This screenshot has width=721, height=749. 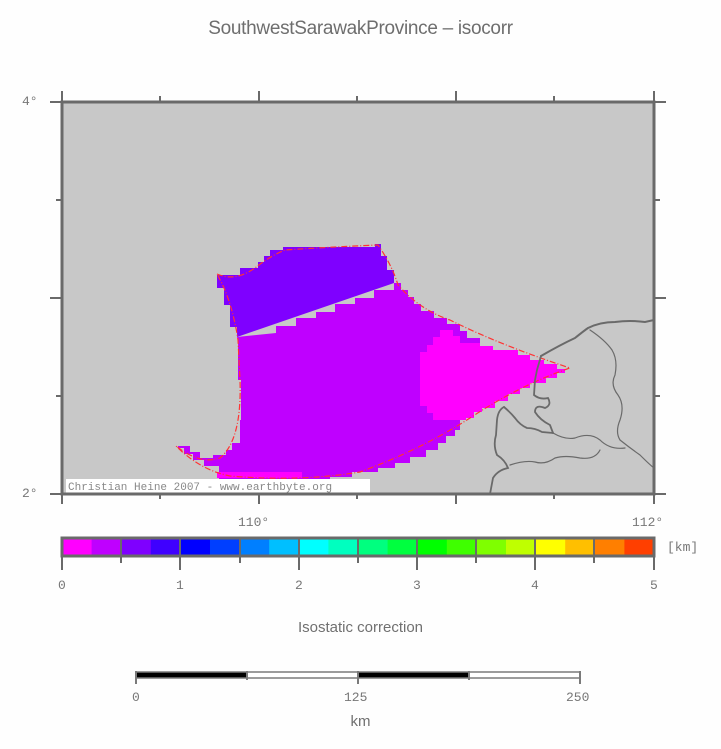 I want to click on colorbar-unit: [km], so click(x=683, y=547).